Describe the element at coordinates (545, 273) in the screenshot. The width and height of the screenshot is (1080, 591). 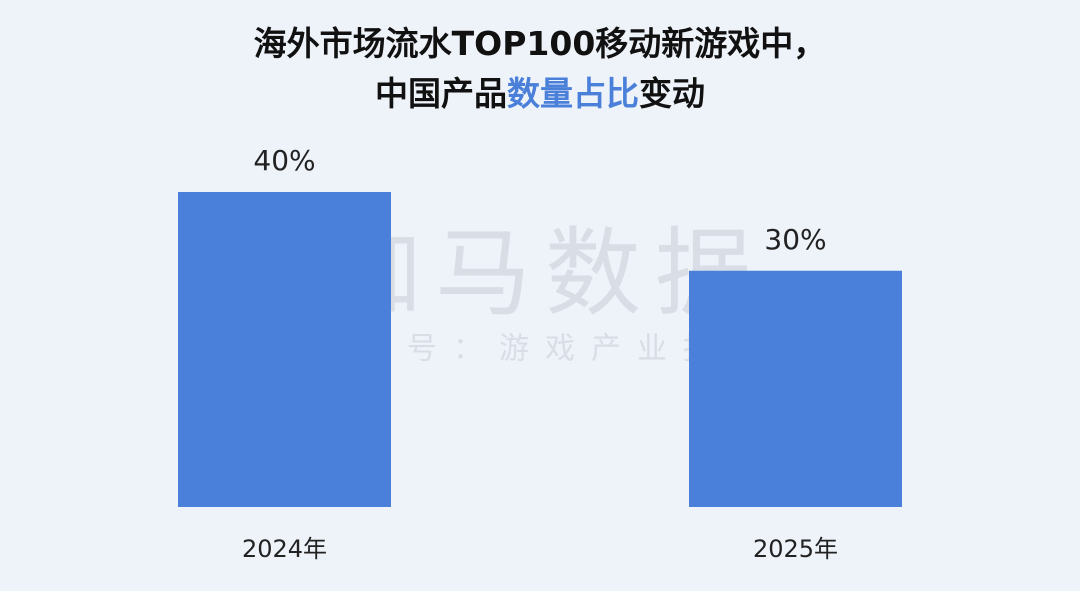
I see `watermark: 伽马数据` at that location.